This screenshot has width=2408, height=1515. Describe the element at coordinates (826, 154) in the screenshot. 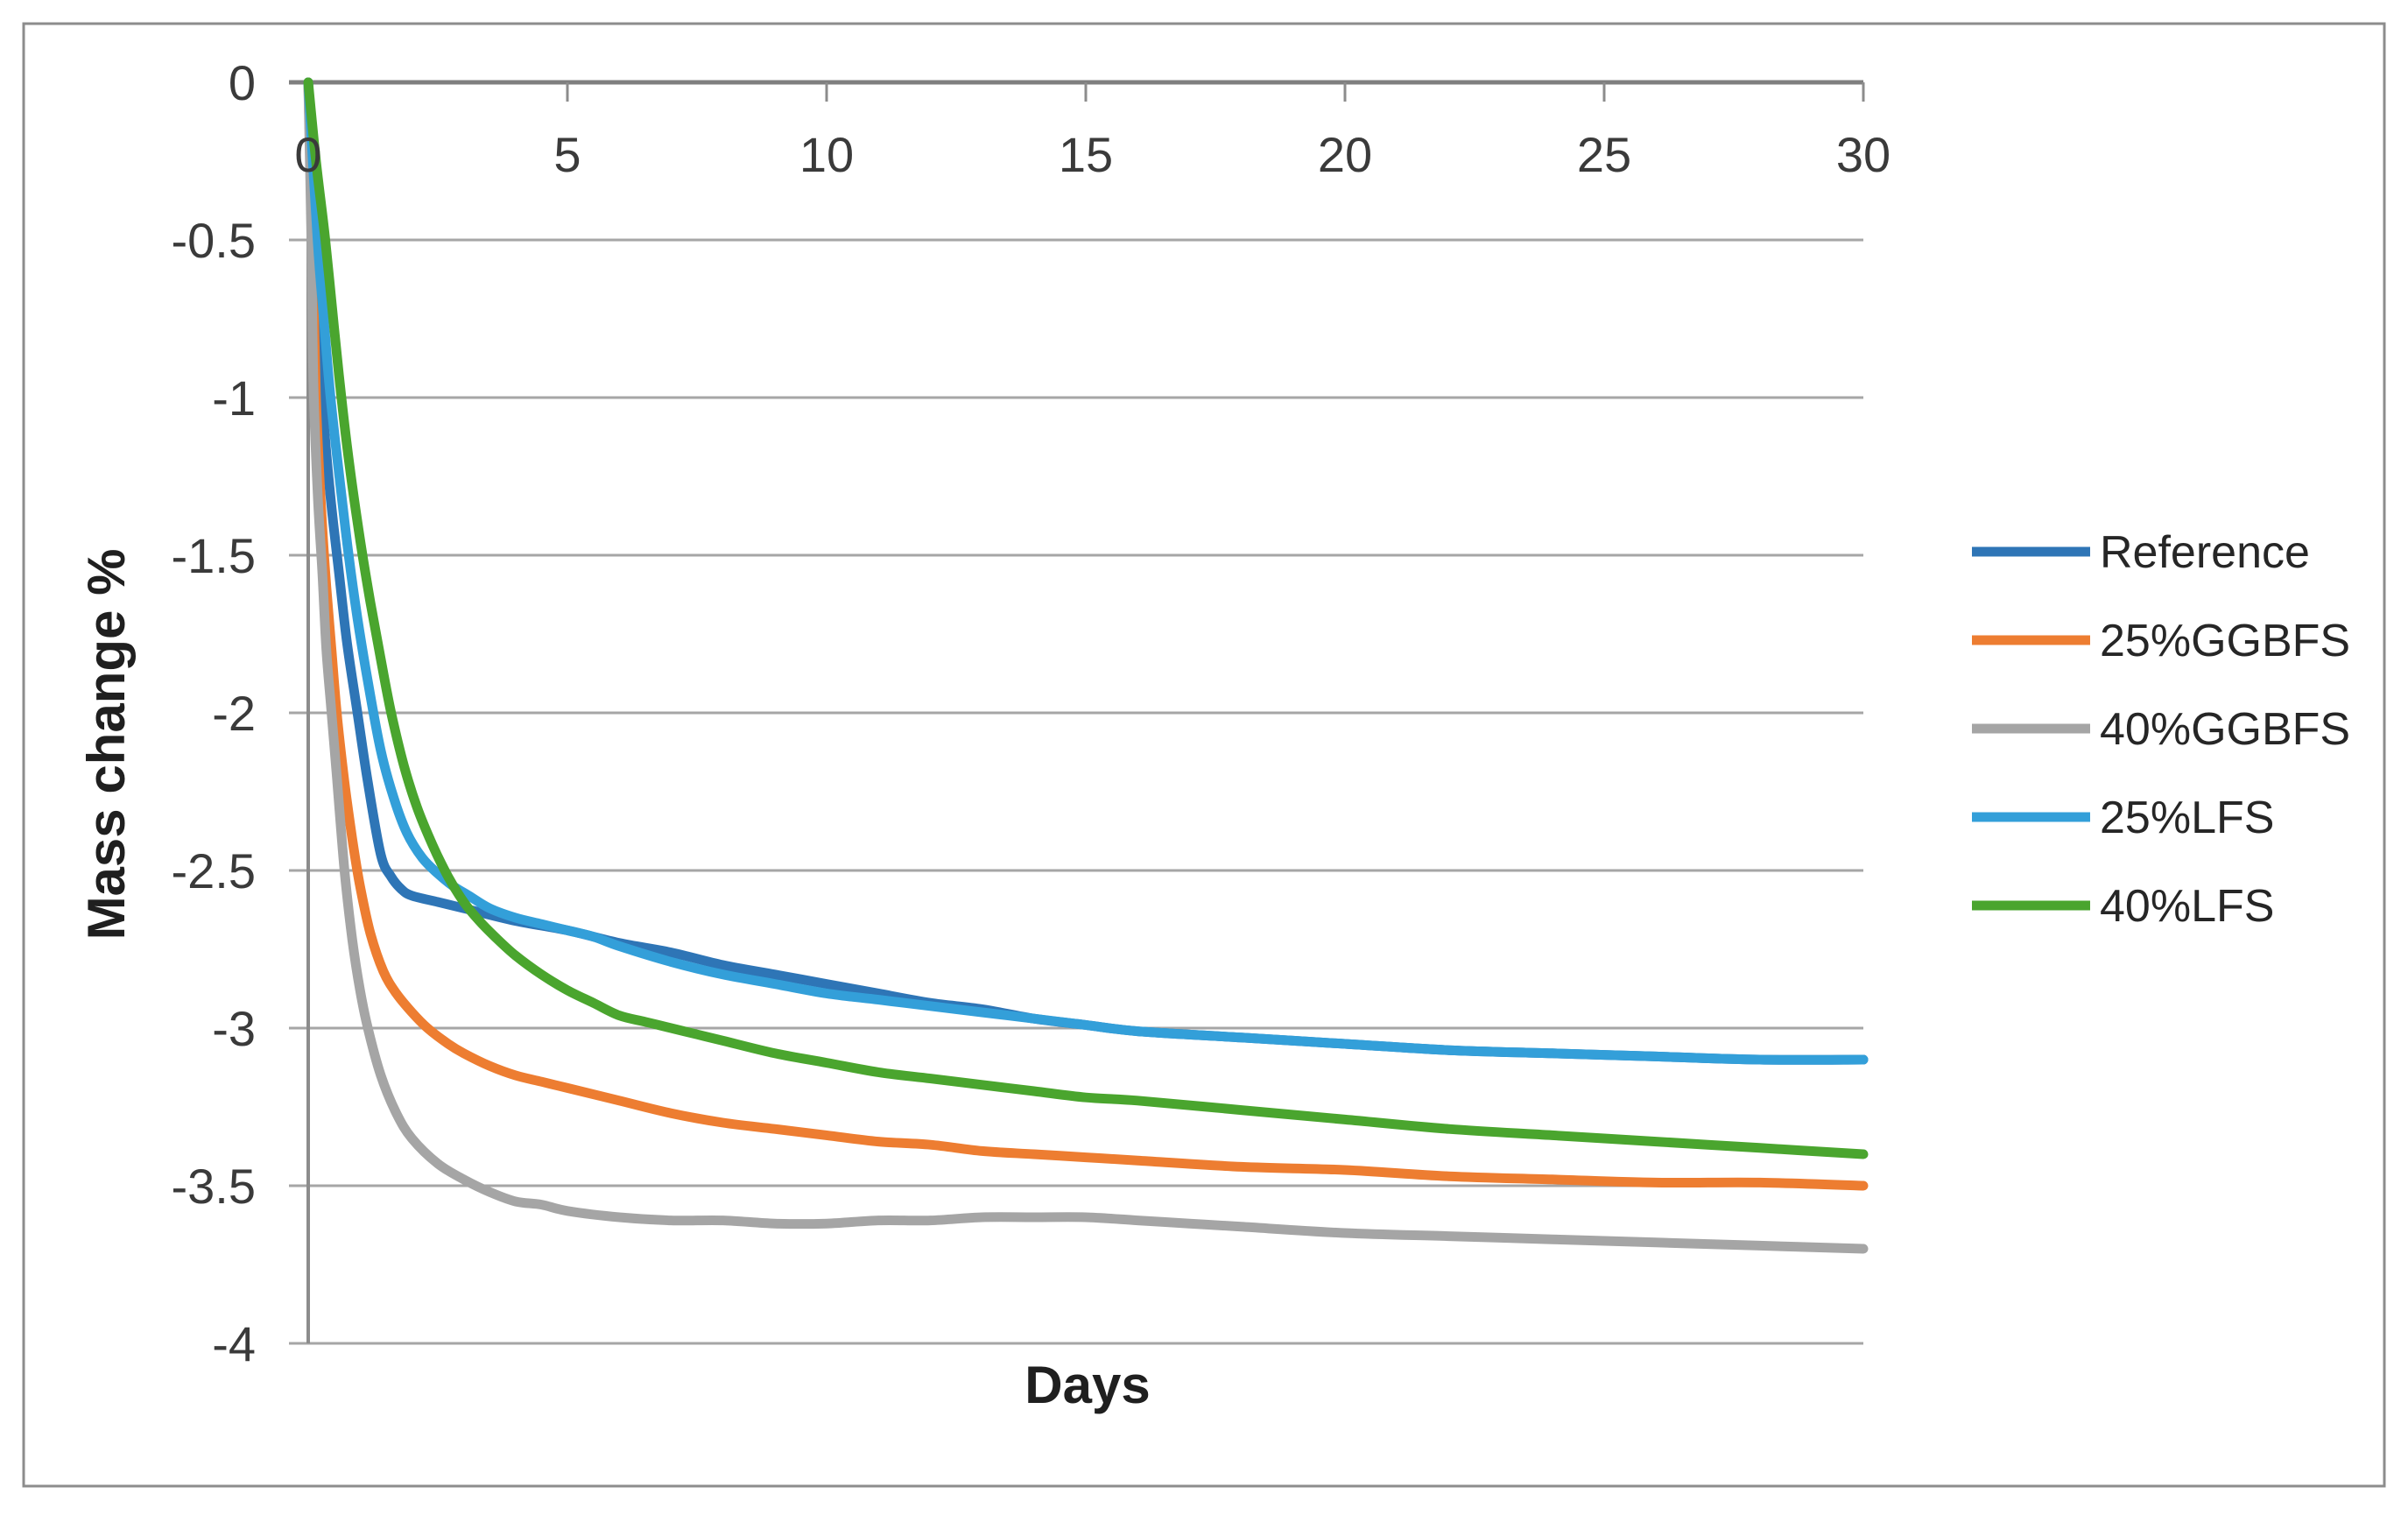

I see `x-tick-label-2: 10` at that location.